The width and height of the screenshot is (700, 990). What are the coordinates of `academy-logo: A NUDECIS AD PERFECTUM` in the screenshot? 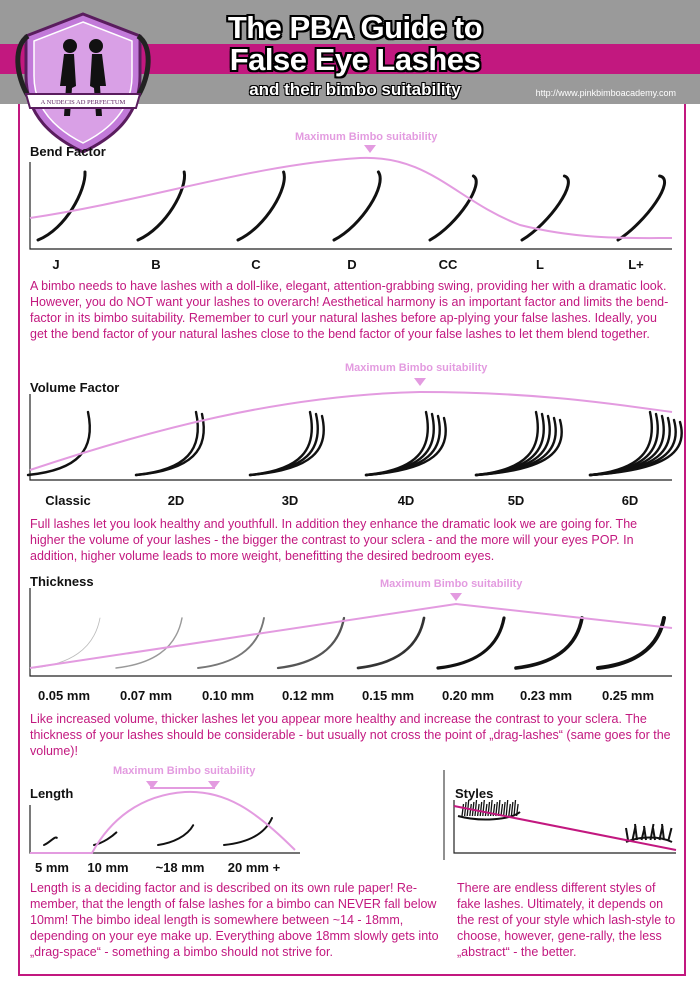 It's located at (83, 83).